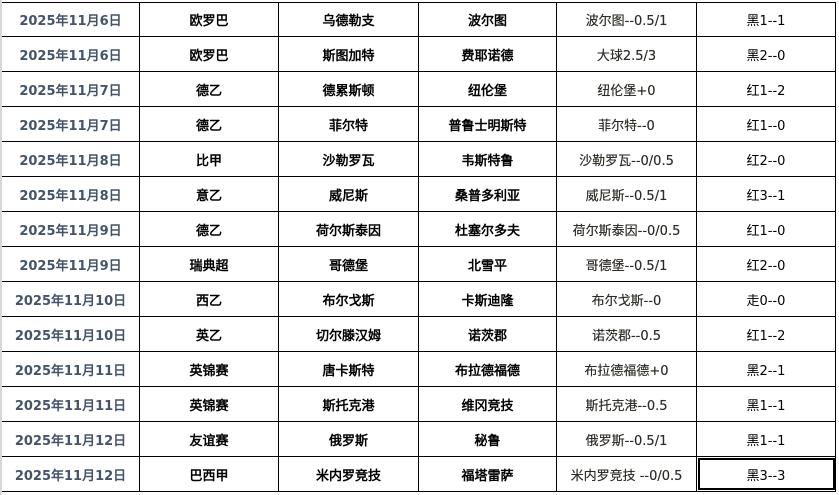 Image resolution: width=839 pixels, height=495 pixels. What do you see at coordinates (627, 264) in the screenshot?
I see `handicap-cell: 哥德堡--0.5/1` at bounding box center [627, 264].